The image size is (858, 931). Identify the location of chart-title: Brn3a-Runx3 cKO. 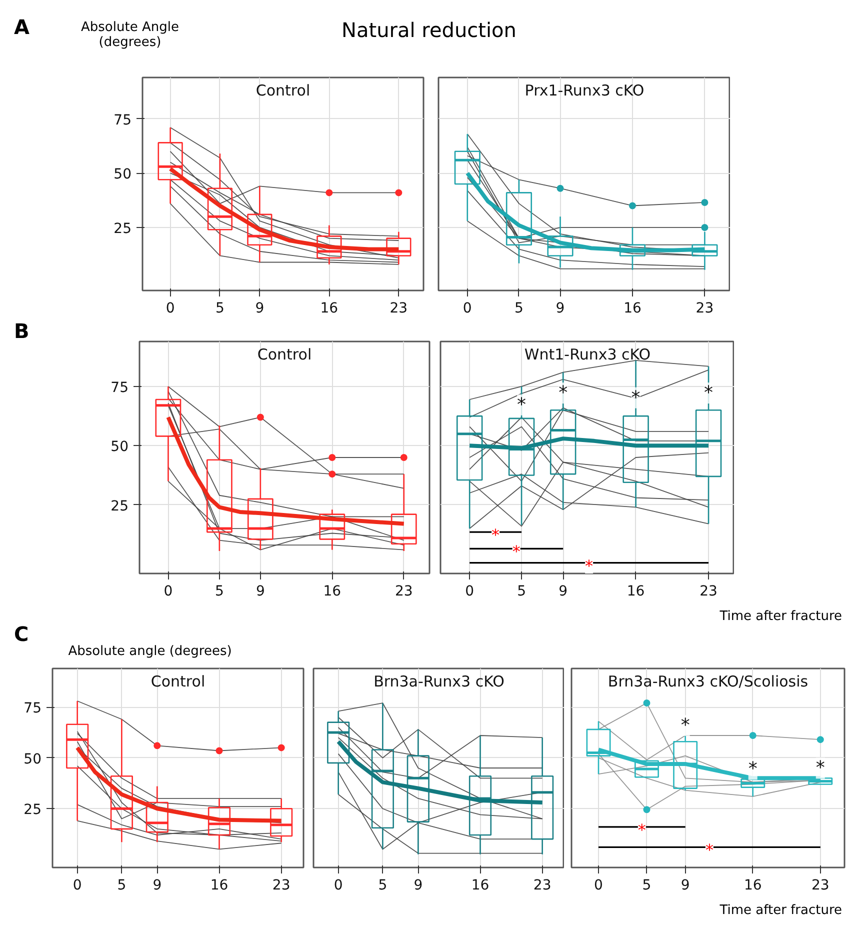
(439, 681).